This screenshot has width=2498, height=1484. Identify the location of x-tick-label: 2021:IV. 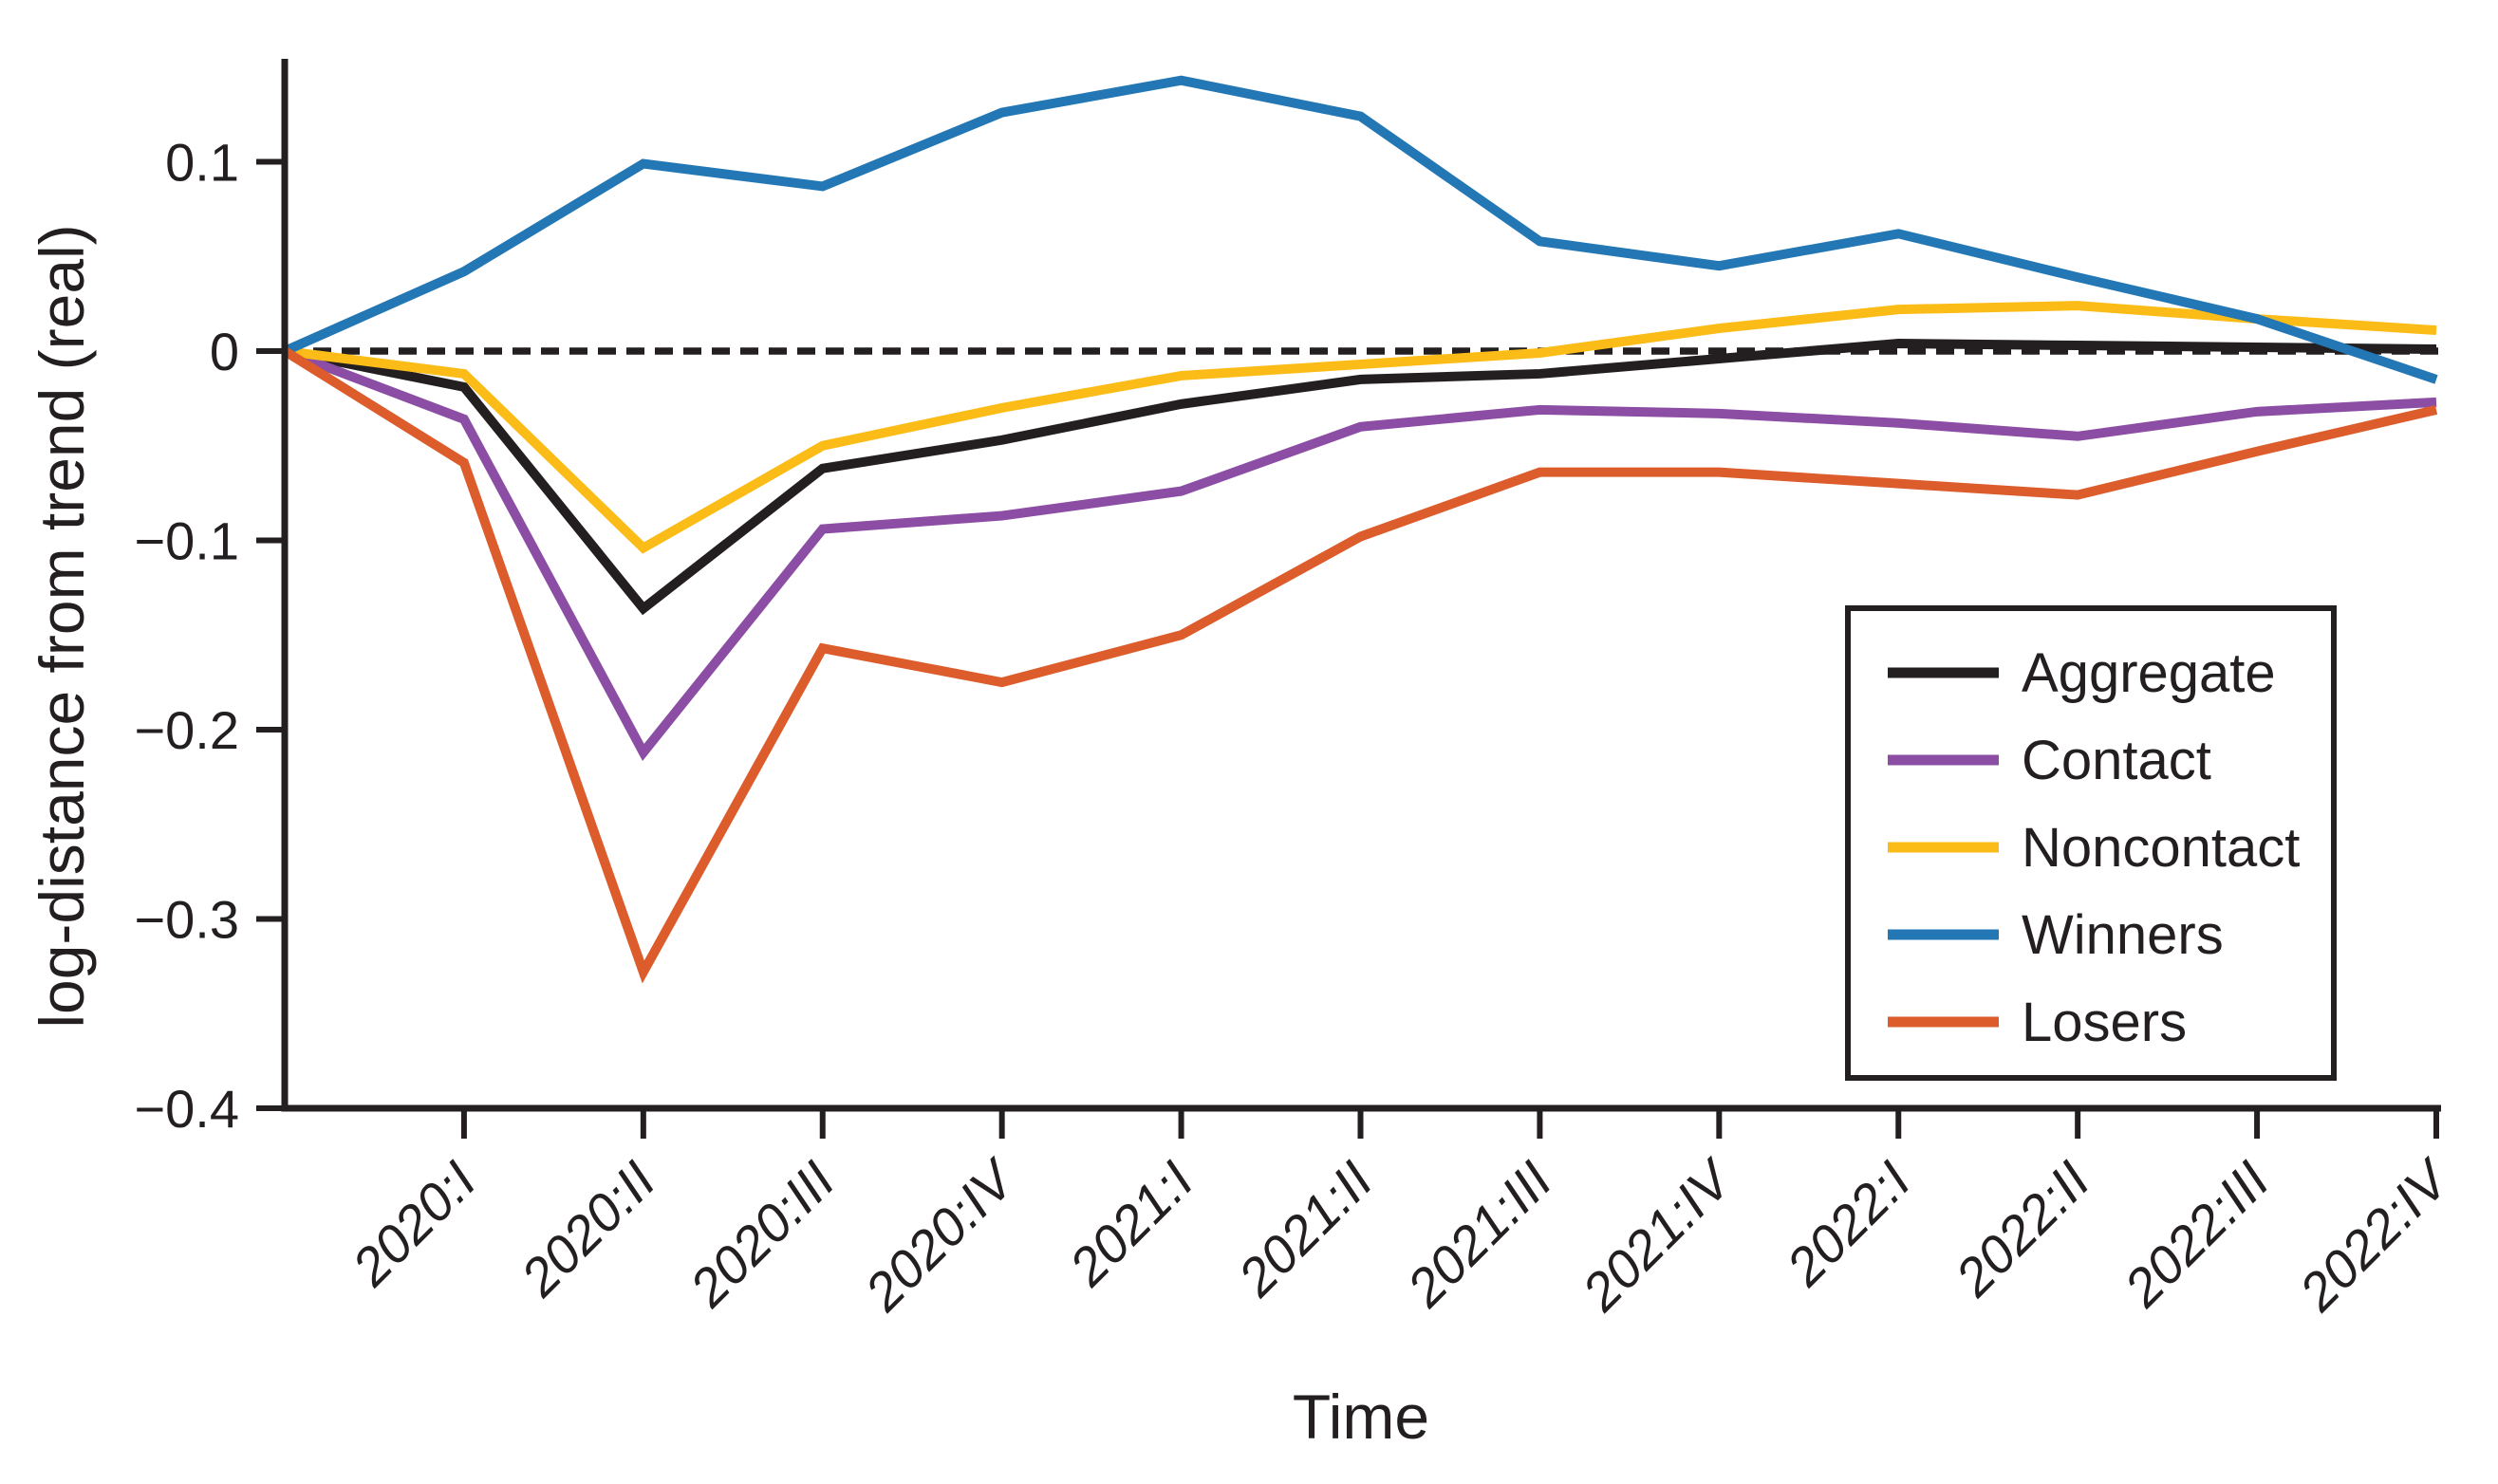
(1658, 1235).